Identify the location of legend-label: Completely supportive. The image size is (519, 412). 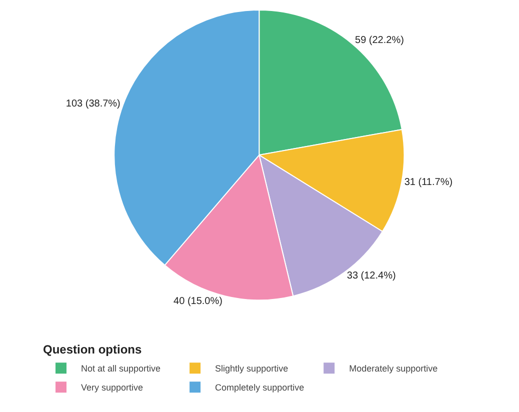
(259, 387).